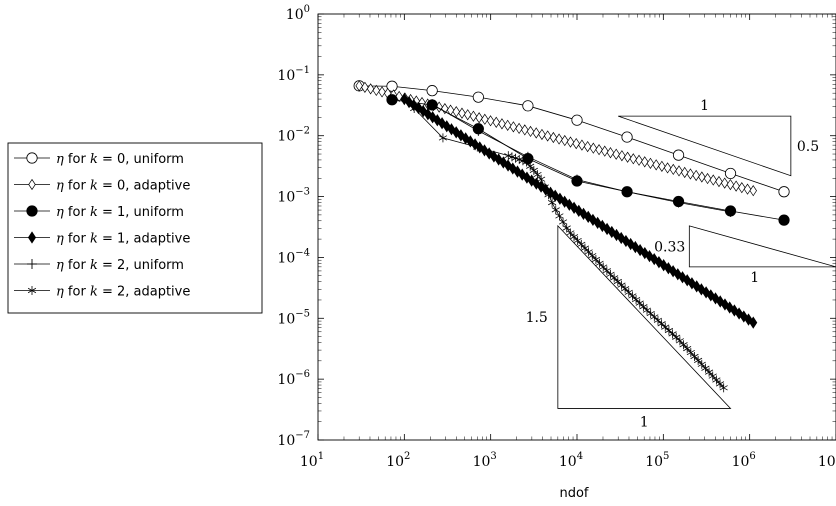 The width and height of the screenshot is (836, 506). I want to click on series-line, so click(588, 160).